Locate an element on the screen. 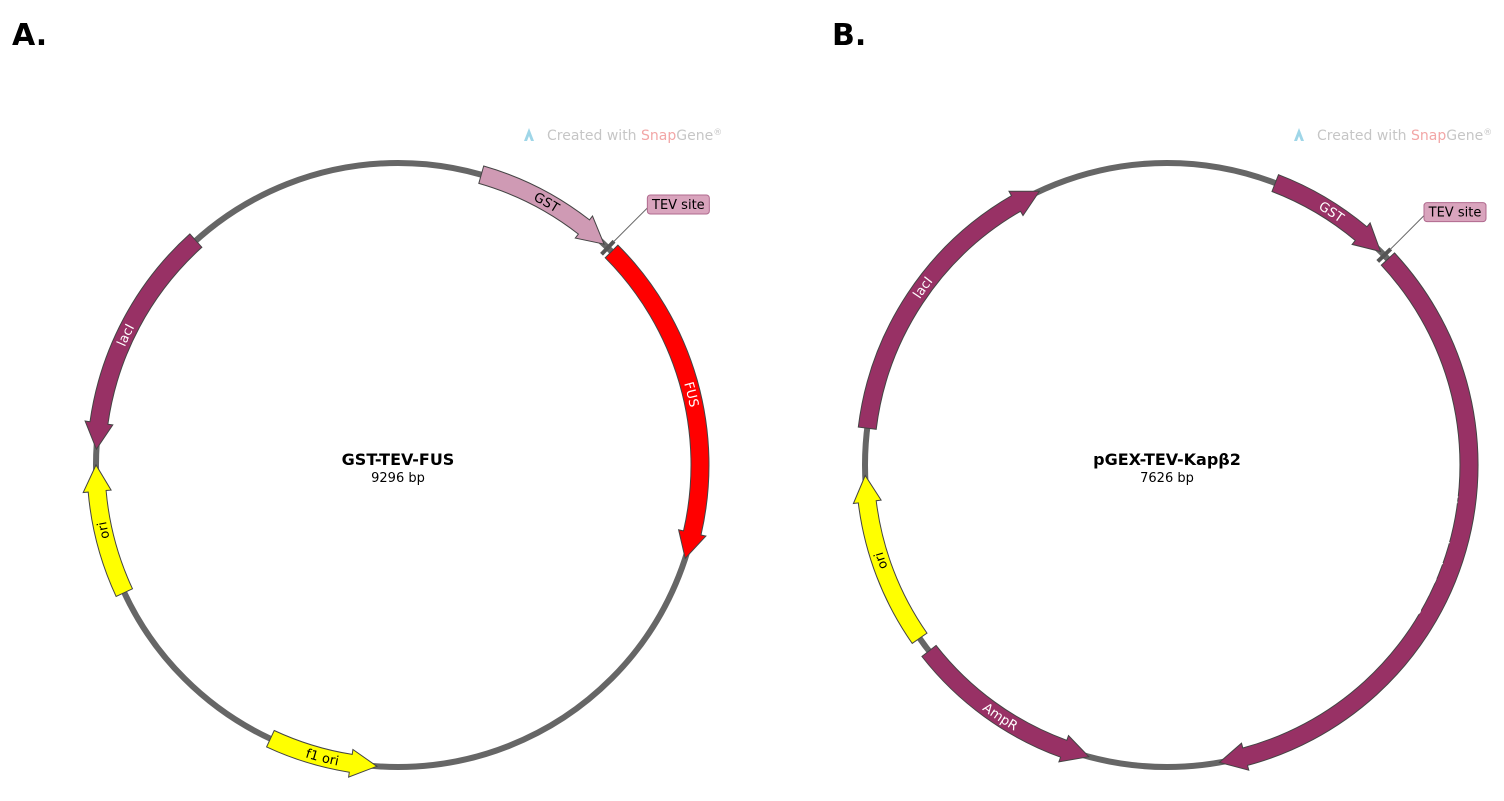  feature-kap: Kayropherin-Beta 2 is located at coordinates (1348, 511).